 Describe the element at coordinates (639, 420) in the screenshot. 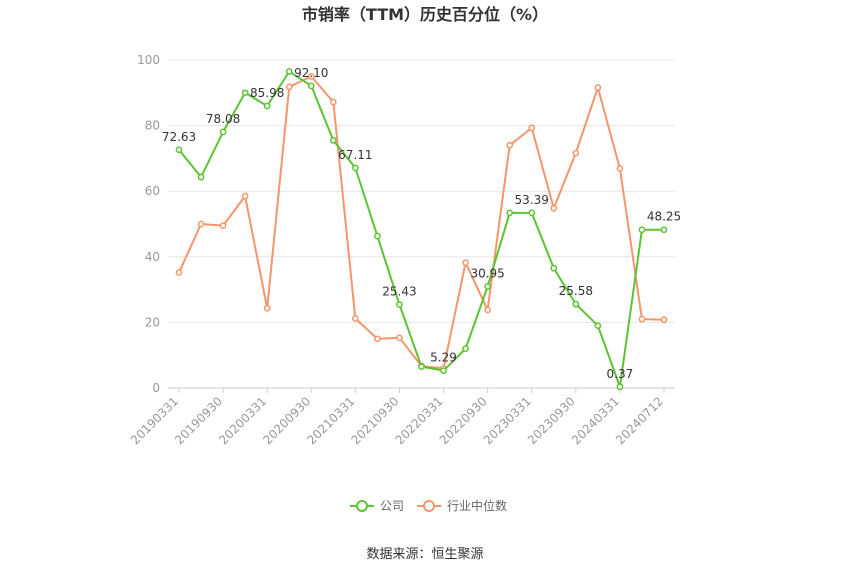

I see `x-tick-label: 20240712` at that location.